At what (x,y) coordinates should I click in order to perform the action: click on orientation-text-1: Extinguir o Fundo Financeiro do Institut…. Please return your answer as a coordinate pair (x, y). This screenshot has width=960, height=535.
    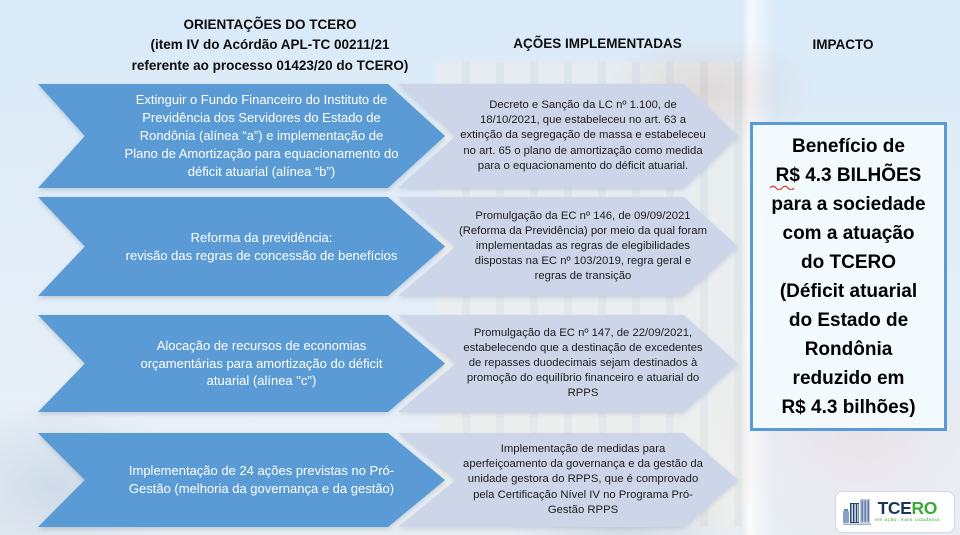
    Looking at the image, I should click on (261, 135).